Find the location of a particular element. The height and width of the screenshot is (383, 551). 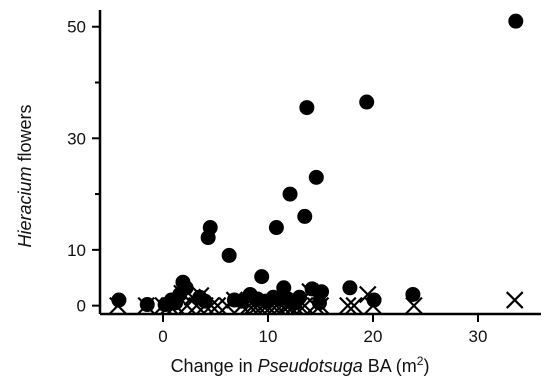

y-tick-label: 30 is located at coordinates (76, 138).